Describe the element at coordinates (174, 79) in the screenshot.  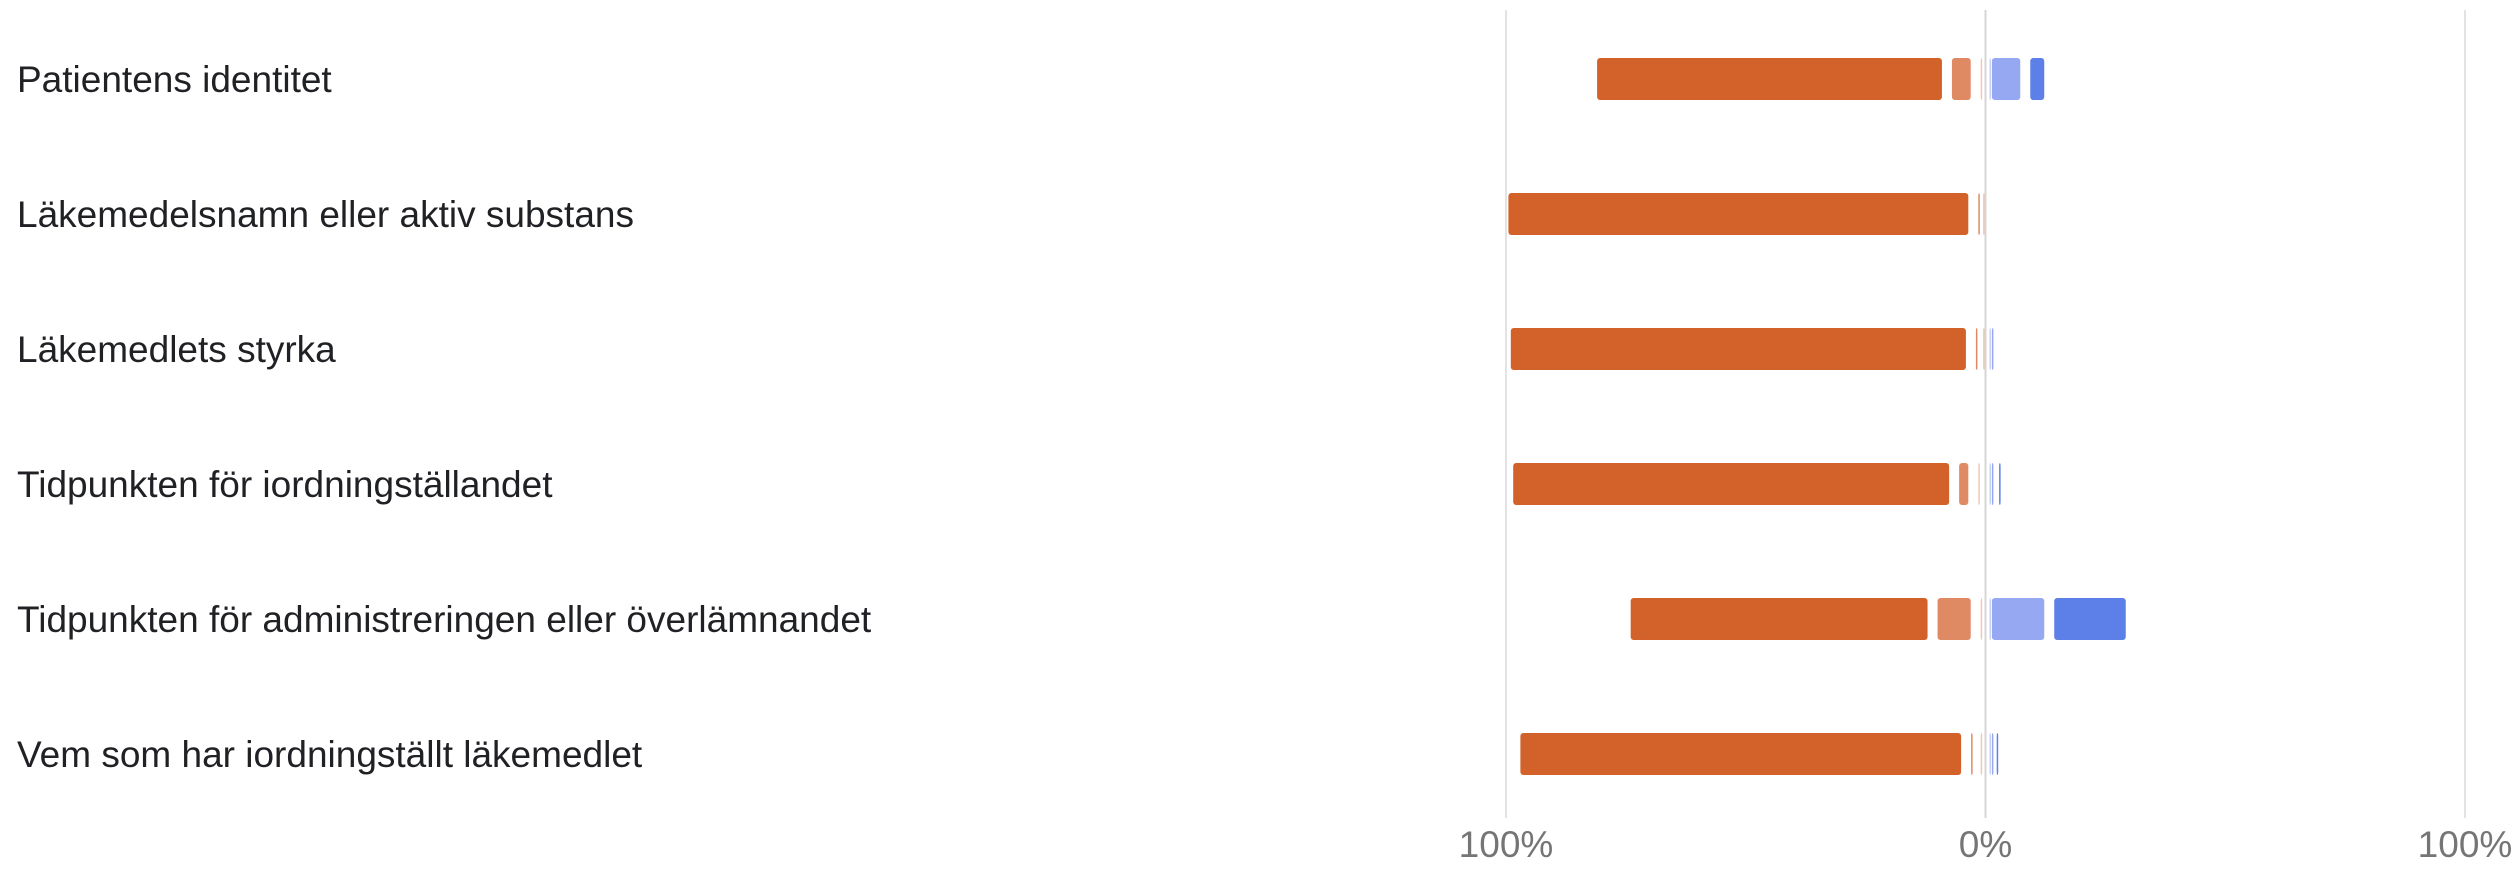
I see `category-label: Patientens identitet` at that location.